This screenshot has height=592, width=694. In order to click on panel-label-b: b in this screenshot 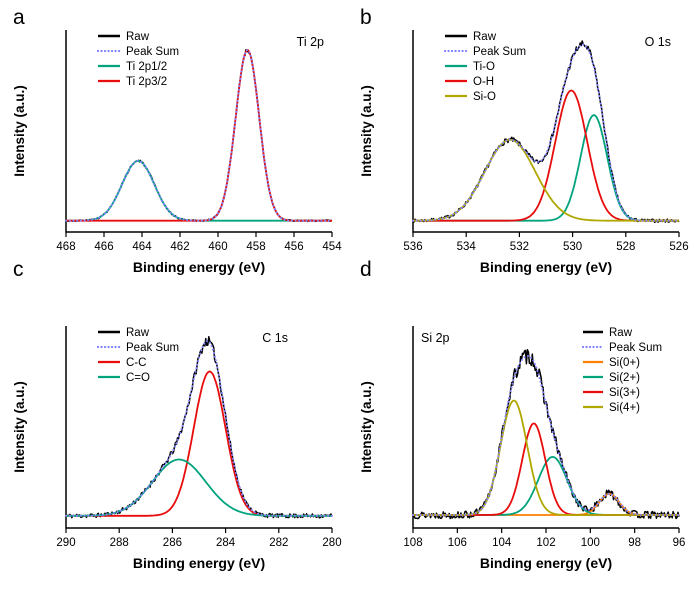, I will do `click(366, 17)`.